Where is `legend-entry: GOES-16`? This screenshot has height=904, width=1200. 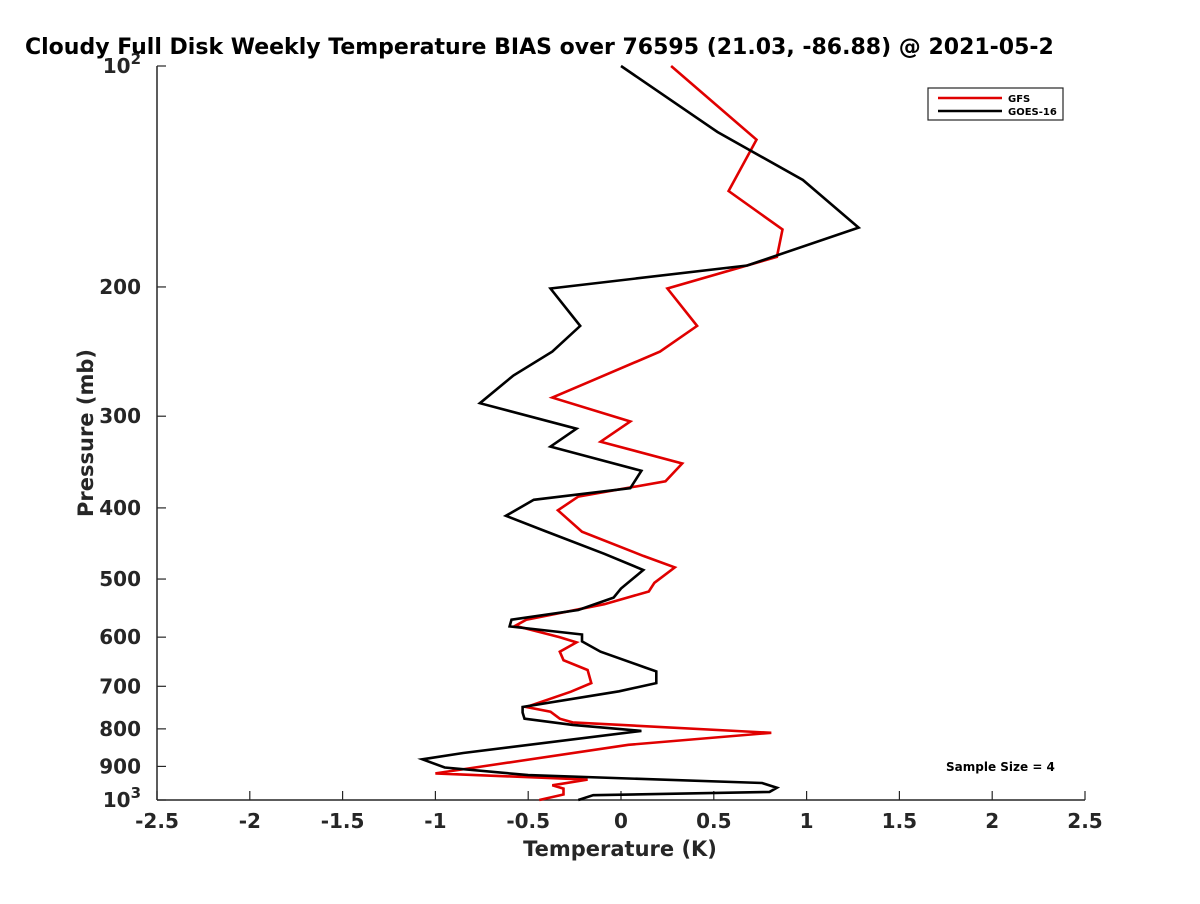 legend-entry: GOES-16 is located at coordinates (1032, 112).